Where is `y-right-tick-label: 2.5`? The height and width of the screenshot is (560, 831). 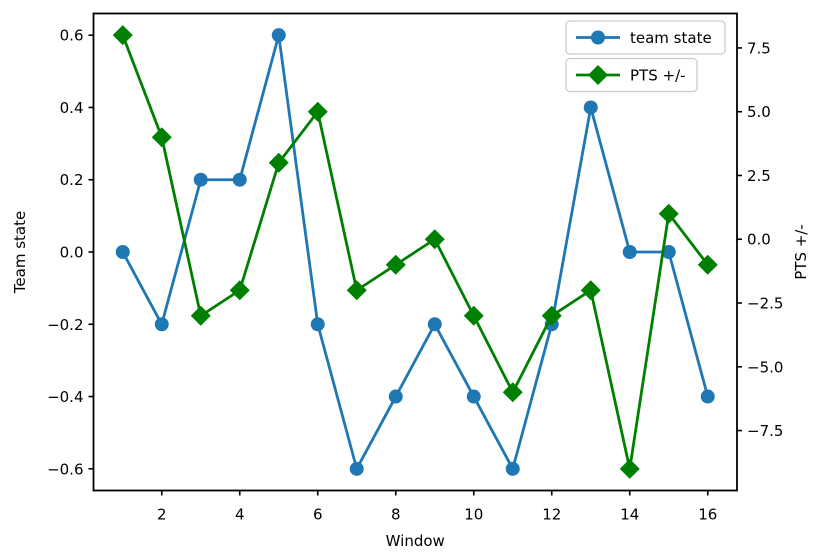 y-right-tick-label: 2.5 is located at coordinates (759, 176).